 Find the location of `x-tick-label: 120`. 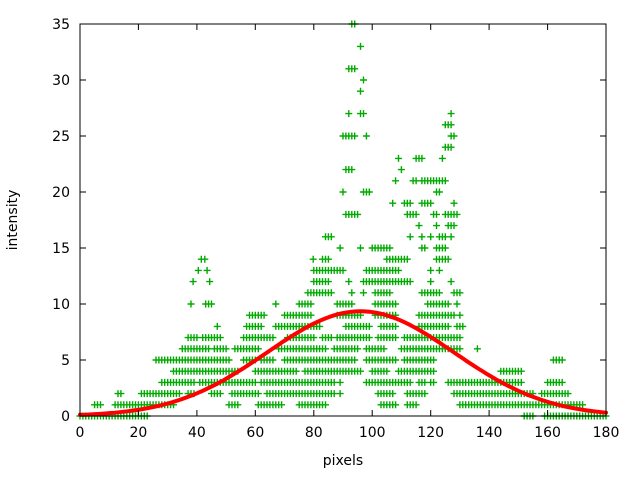

x-tick-label: 120 is located at coordinates (430, 433).